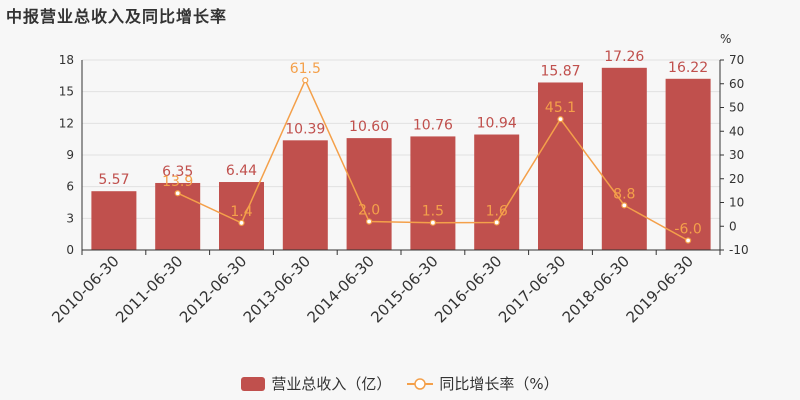 The image size is (800, 400). Describe the element at coordinates (213, 289) in the screenshot. I see `x-tick-label: 2012-06-30` at that location.